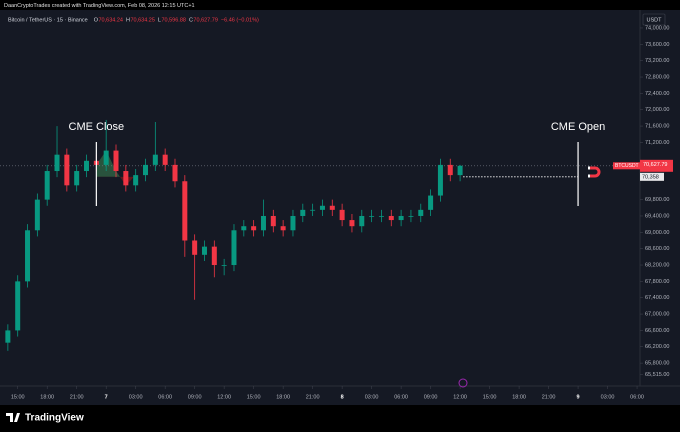 The image size is (680, 432). Describe the element at coordinates (657, 127) in the screenshot. I see `y-tick-label: 71,600.00` at that location.